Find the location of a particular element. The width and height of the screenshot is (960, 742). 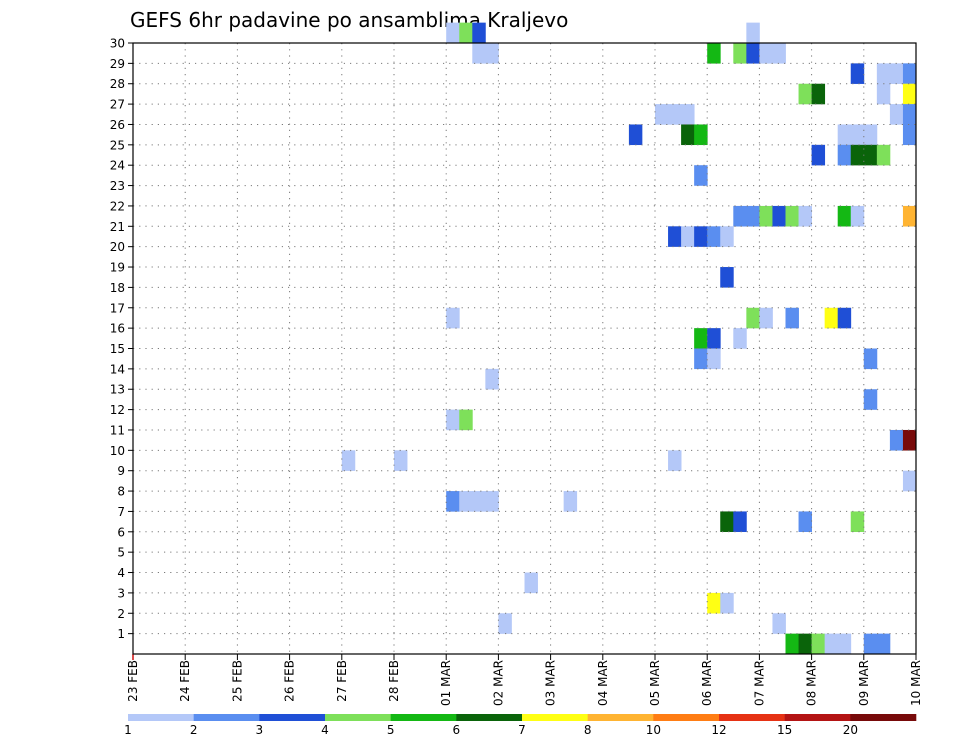

y-tick-label: 22 is located at coordinates (117, 206).